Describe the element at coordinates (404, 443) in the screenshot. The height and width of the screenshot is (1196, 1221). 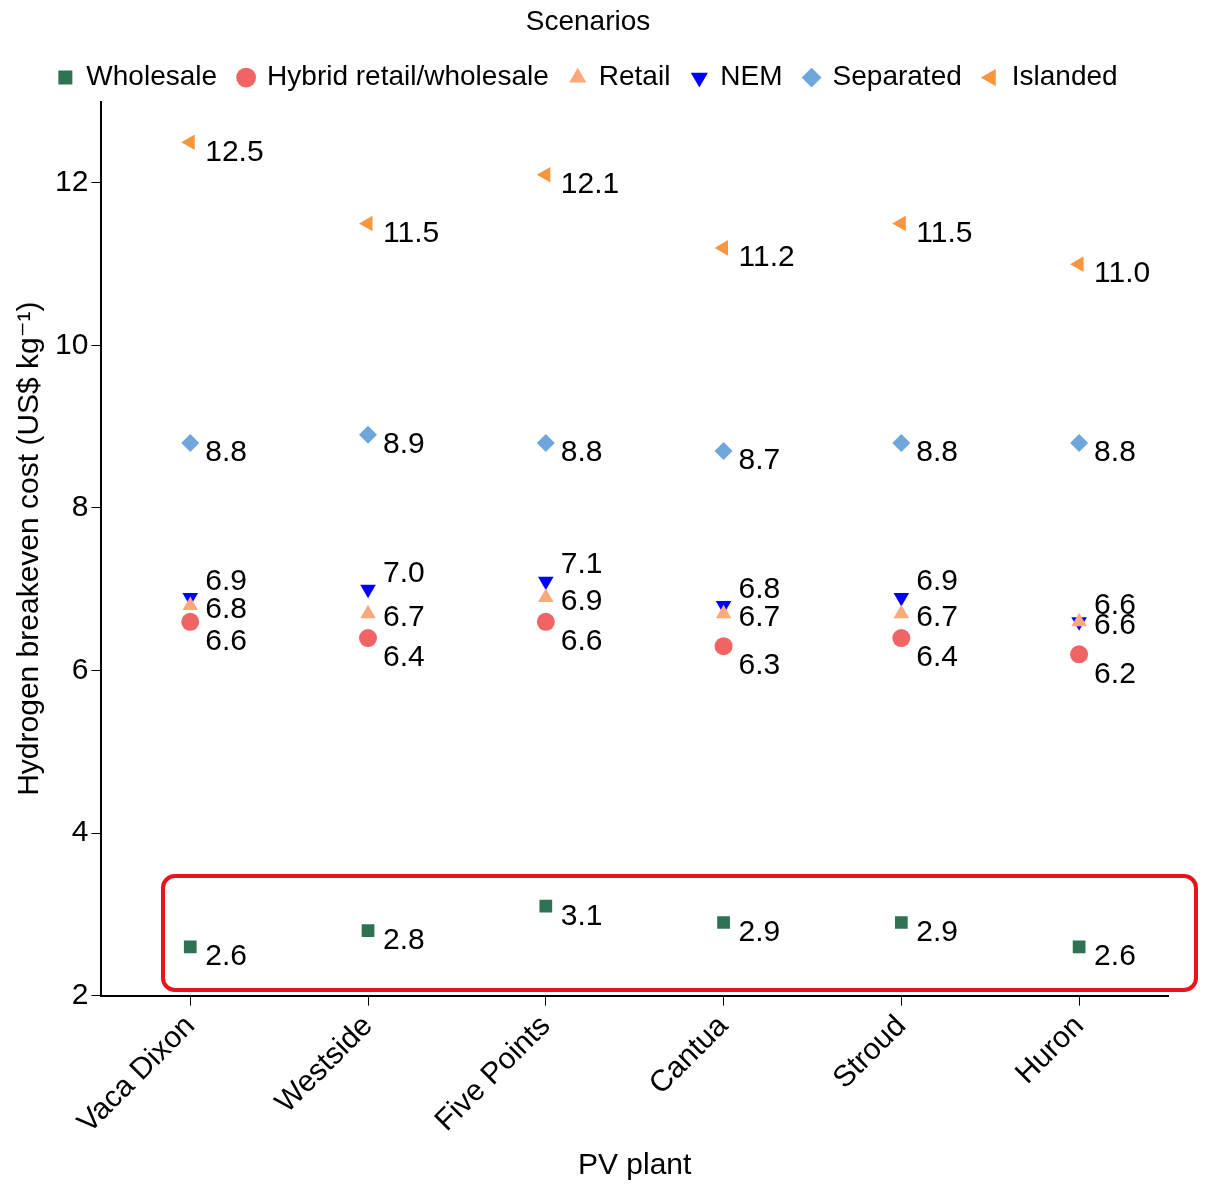
I see `data-label: 8.9` at that location.